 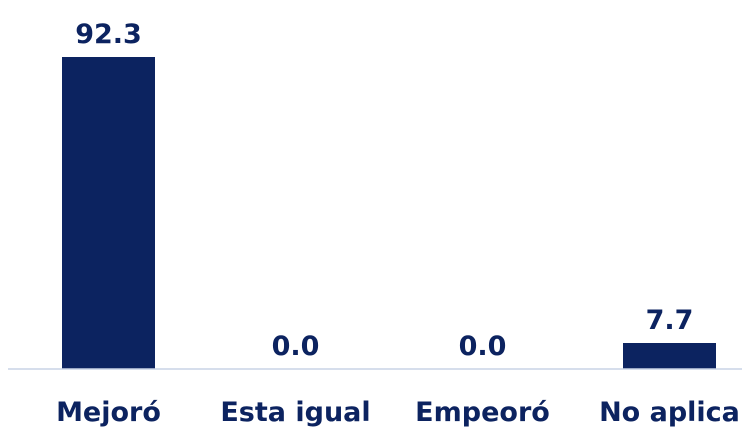 I want to click on value-label-1: 0.0, so click(x=296, y=346).